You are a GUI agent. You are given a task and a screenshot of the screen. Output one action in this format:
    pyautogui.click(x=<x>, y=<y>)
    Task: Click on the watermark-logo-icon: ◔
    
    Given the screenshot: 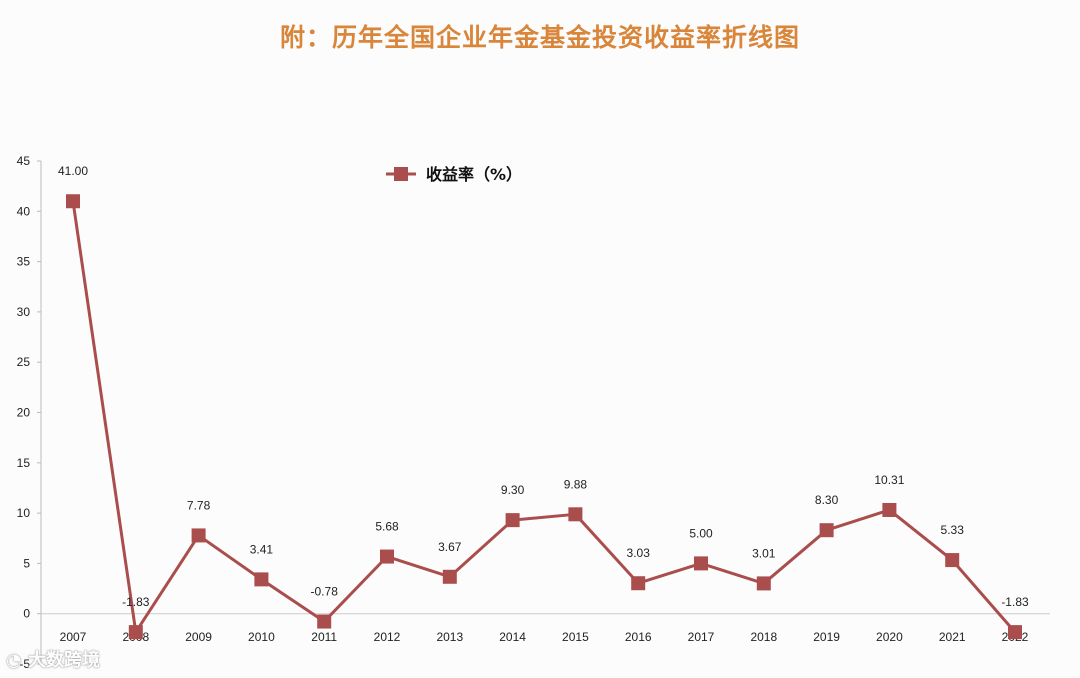 What is the action you would take?
    pyautogui.click(x=14, y=660)
    